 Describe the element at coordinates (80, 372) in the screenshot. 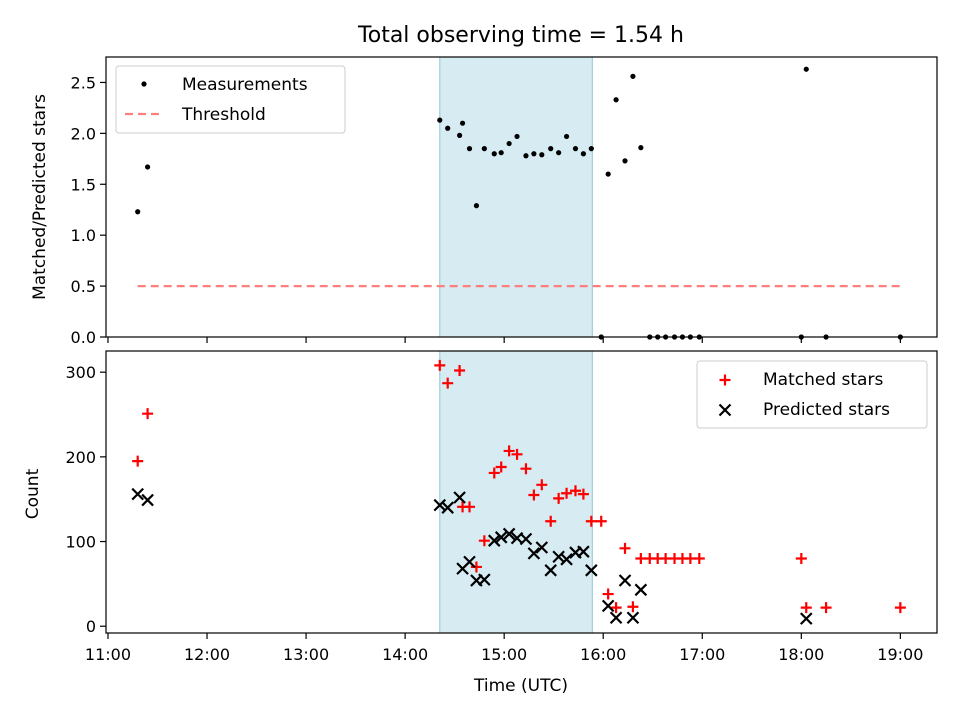

I see `y-tick-label: 300` at that location.